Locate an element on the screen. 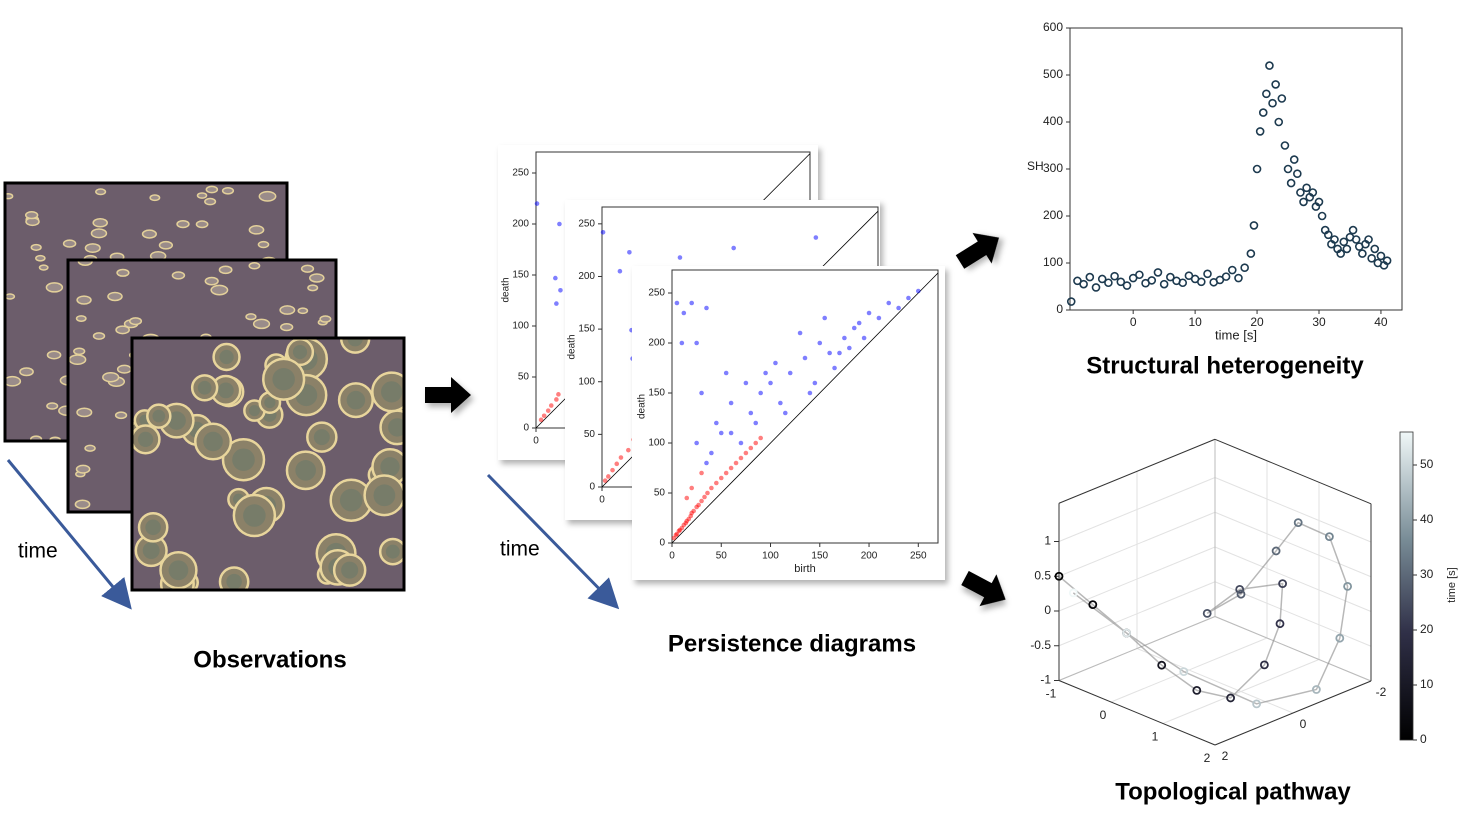  x-tick-label: 20 is located at coordinates (1257, 322).